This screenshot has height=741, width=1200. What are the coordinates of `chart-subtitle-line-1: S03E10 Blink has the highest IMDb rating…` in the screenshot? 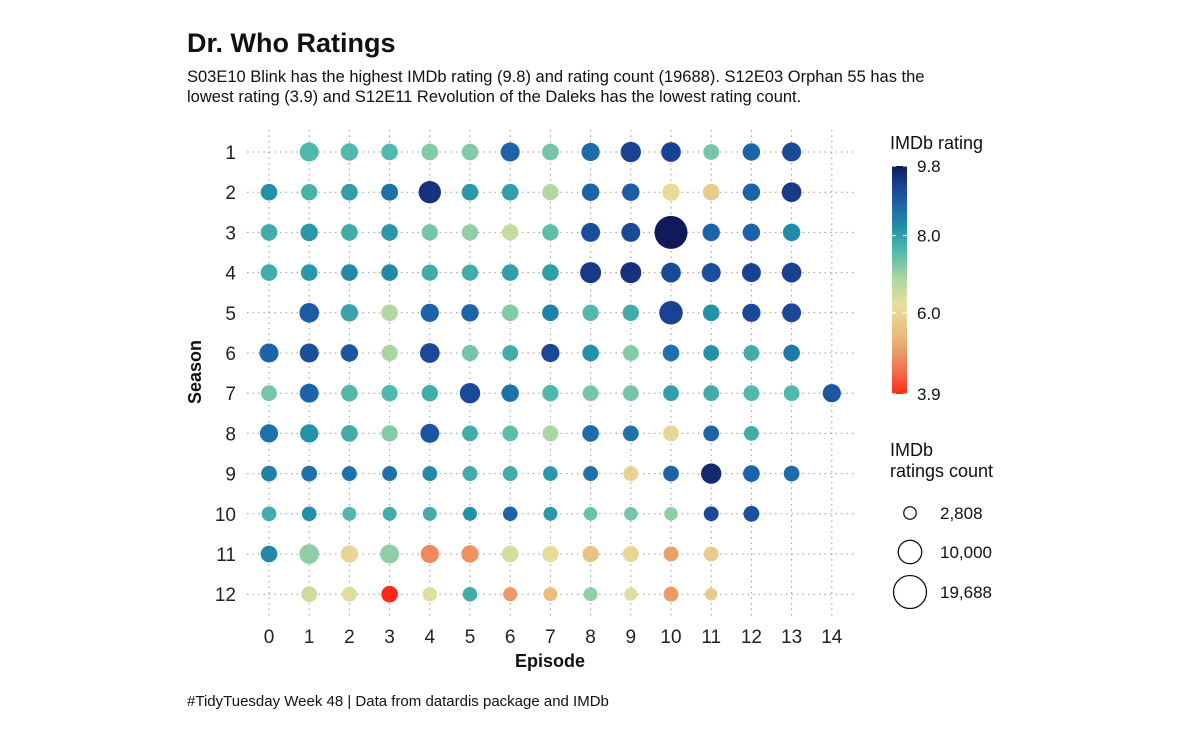 It's located at (555, 77).